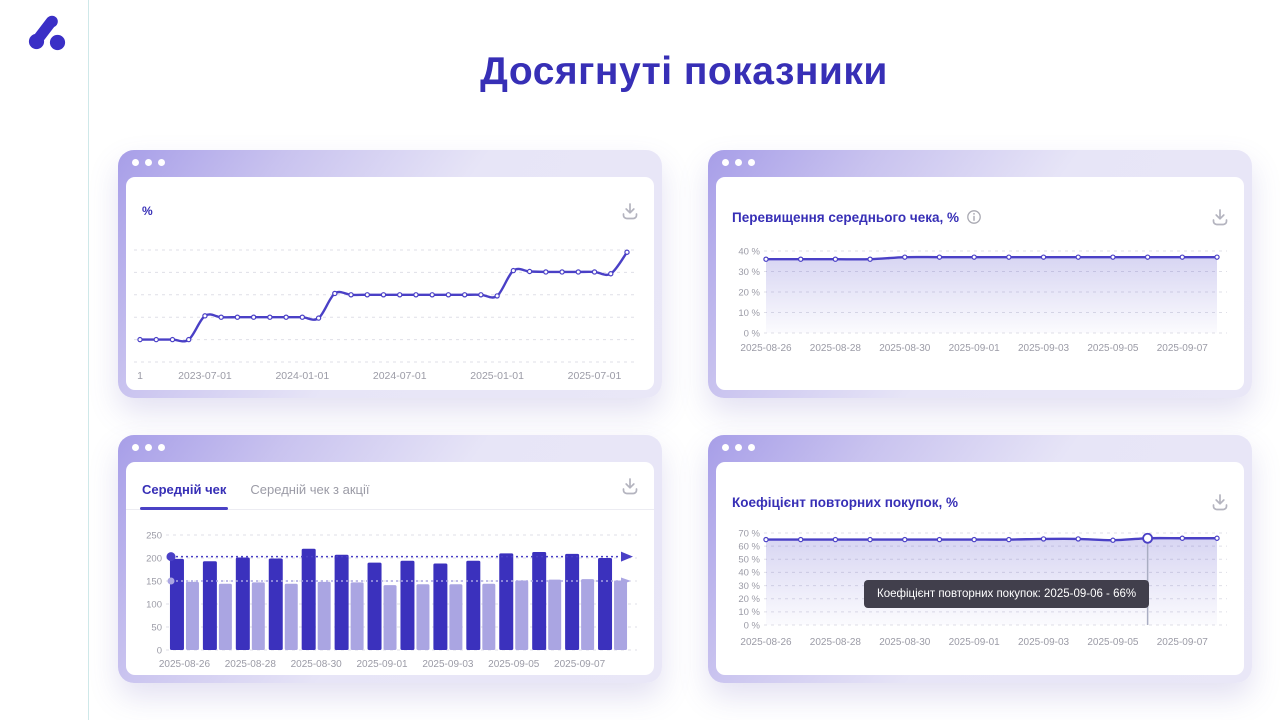 Image resolution: width=1280 pixels, height=720 pixels. I want to click on chart-header: %, so click(390, 199).